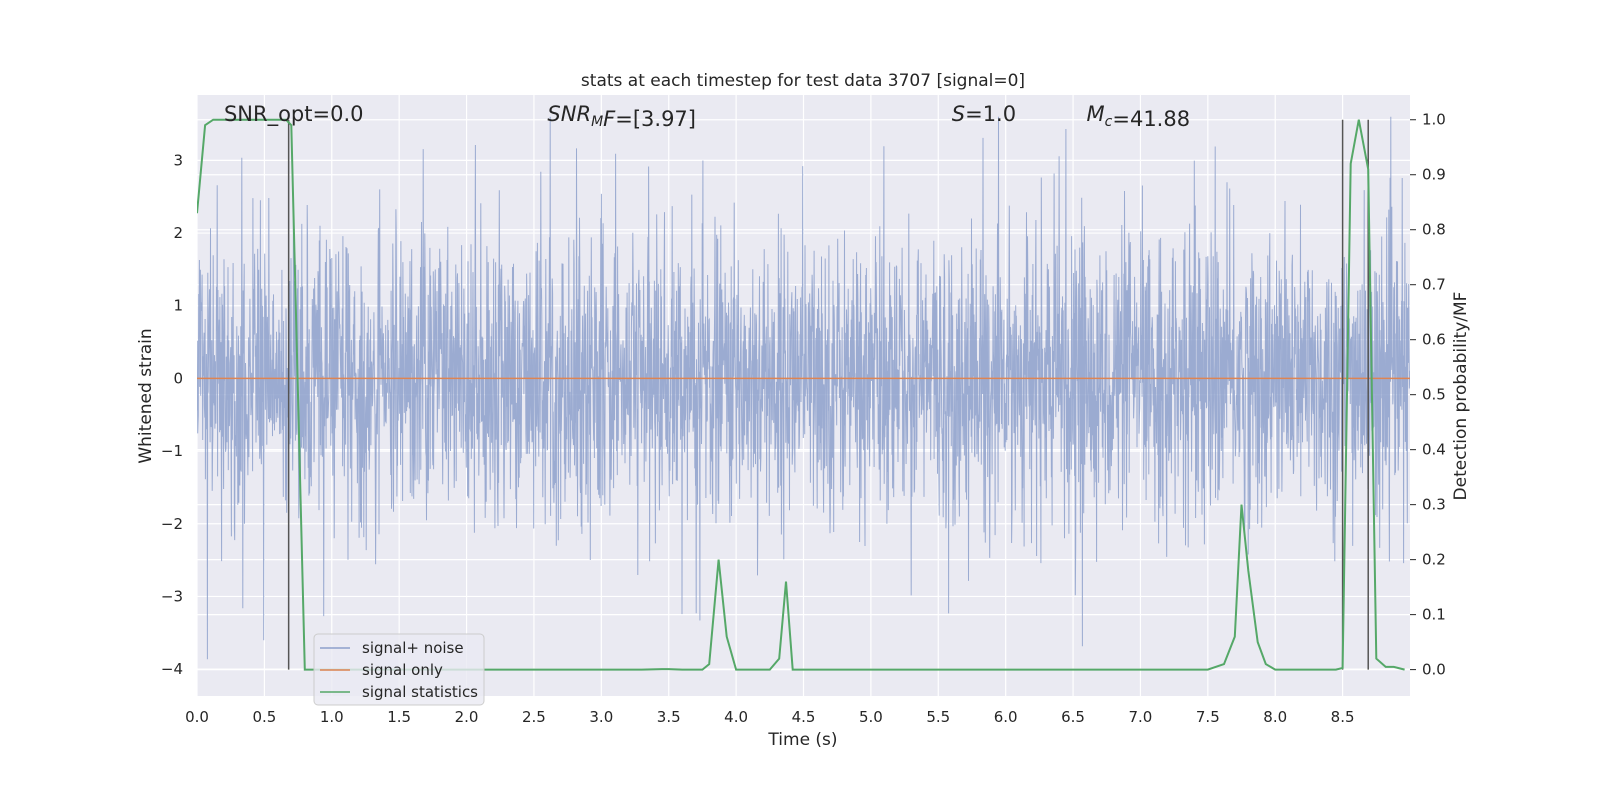 The image size is (1600, 800). Describe the element at coordinates (984, 114) in the screenshot. I see `annotation-s-value: S=1.0` at that location.